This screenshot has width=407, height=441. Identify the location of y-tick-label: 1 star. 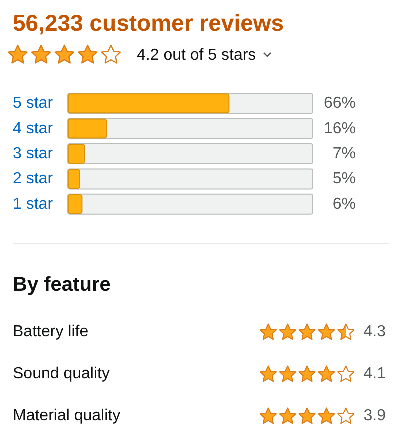
(33, 204).